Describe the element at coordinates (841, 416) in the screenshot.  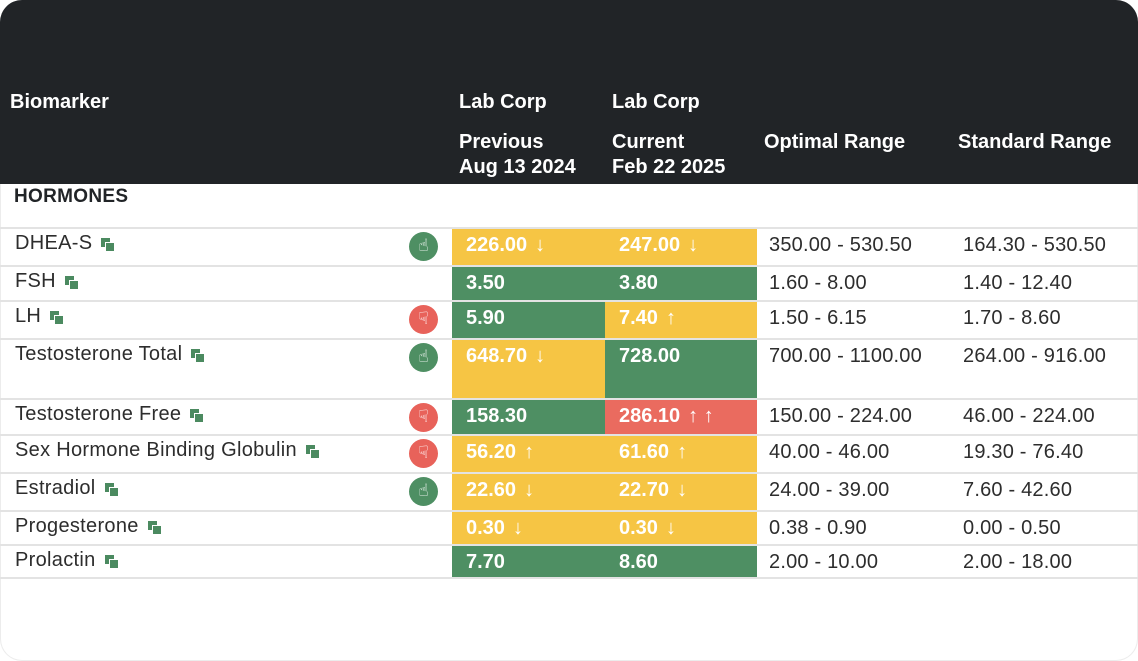
I see `optimal-range: 150.00 - 224.00` at that location.